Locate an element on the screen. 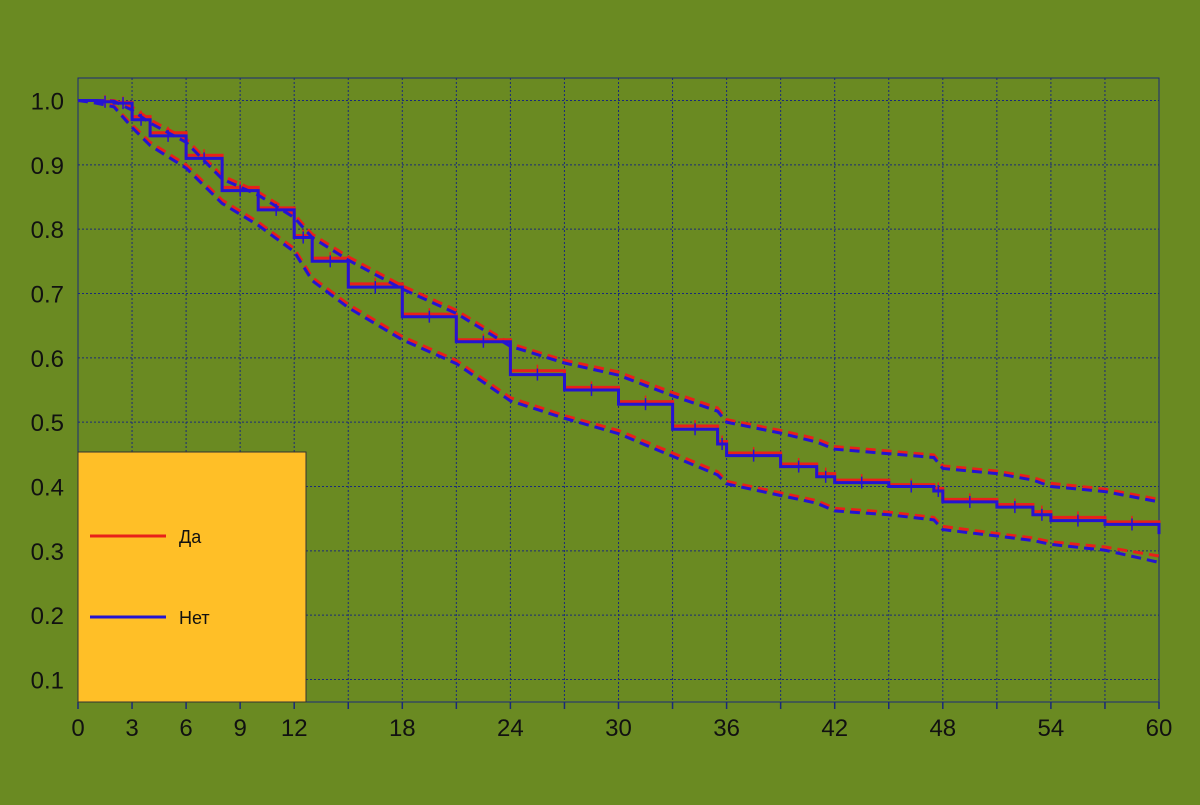 This screenshot has width=1200, height=805. y-tick-label: 0.3 is located at coordinates (47, 552).